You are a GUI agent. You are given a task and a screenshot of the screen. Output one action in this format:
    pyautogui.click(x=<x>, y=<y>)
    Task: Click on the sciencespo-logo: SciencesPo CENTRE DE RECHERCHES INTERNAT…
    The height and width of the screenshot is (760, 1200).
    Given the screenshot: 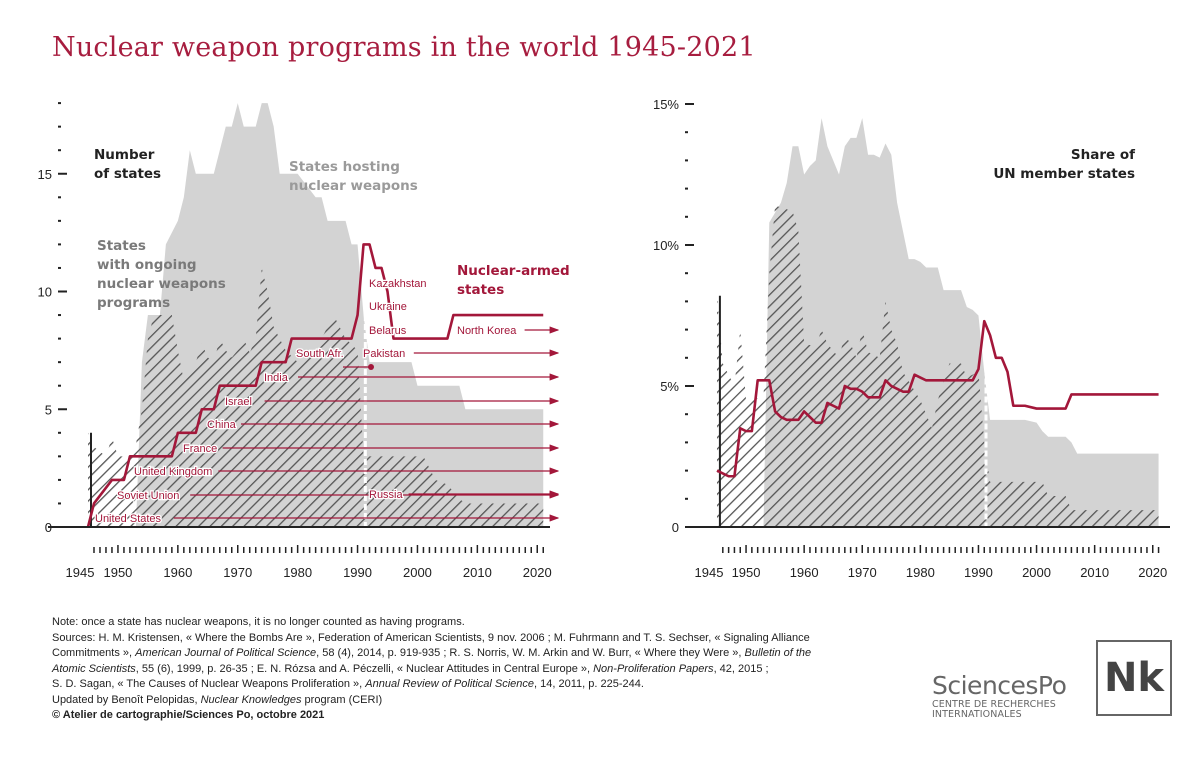 What is the action you would take?
    pyautogui.click(x=999, y=695)
    